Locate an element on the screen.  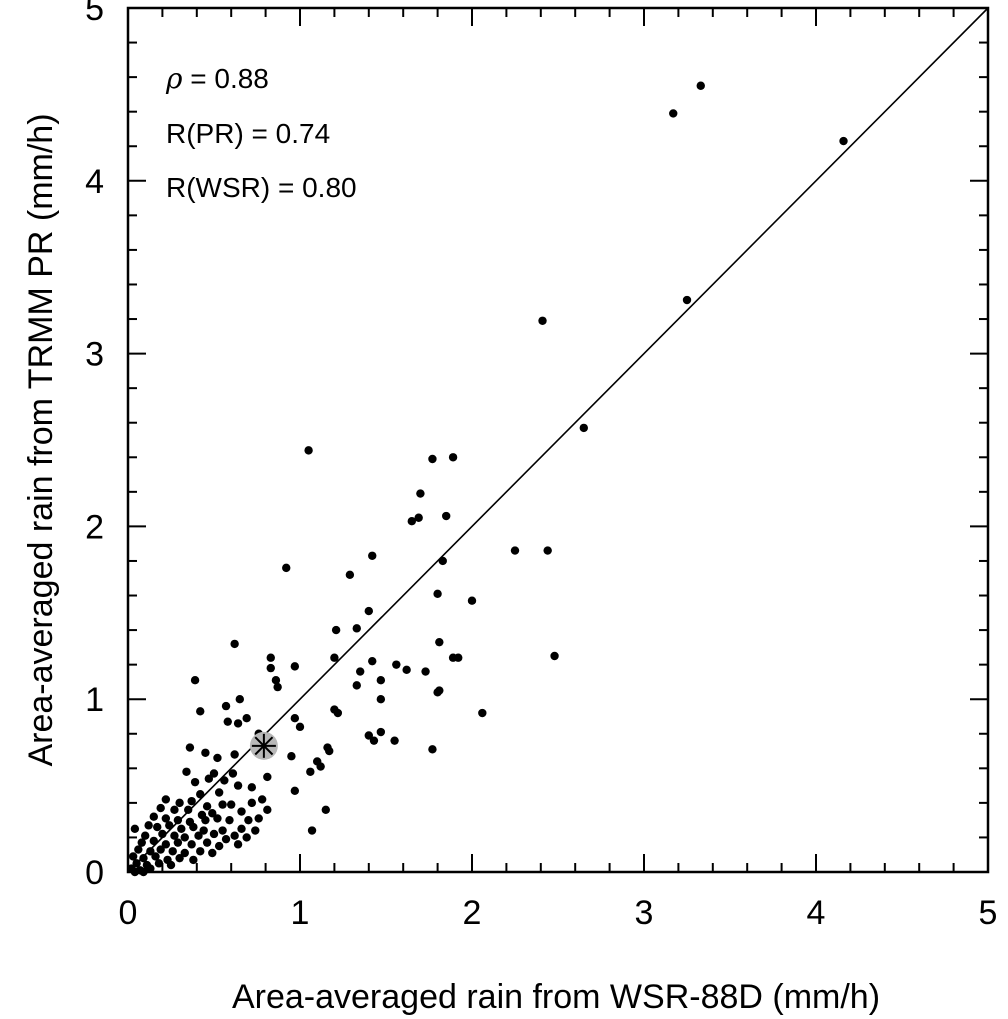
annotation-r-wsr: R(WSR) = 0.80 is located at coordinates (261, 187).